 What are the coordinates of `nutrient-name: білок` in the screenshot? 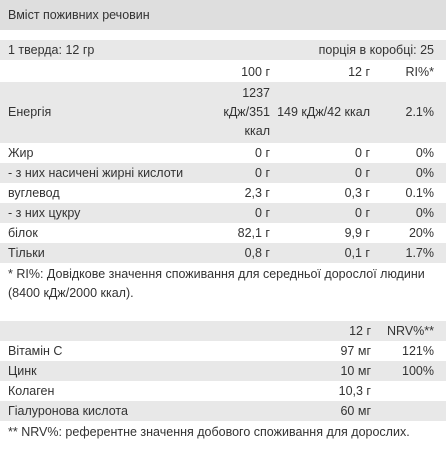 It's located at (23, 233).